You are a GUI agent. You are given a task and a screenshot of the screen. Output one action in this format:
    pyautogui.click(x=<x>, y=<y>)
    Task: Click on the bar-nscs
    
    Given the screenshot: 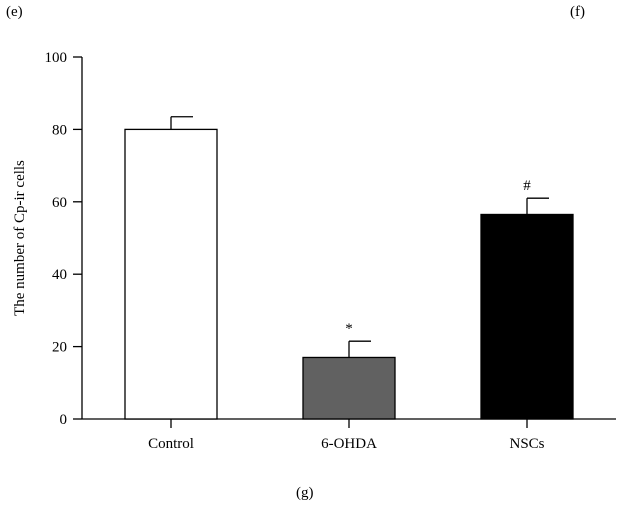 What is the action you would take?
    pyautogui.click(x=527, y=316)
    